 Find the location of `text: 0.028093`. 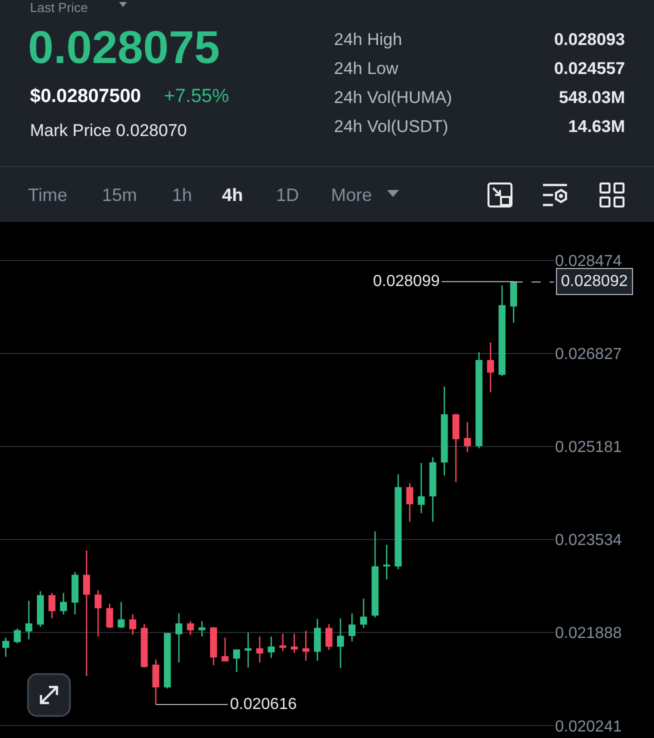

text: 0.028093 is located at coordinates (589, 39).